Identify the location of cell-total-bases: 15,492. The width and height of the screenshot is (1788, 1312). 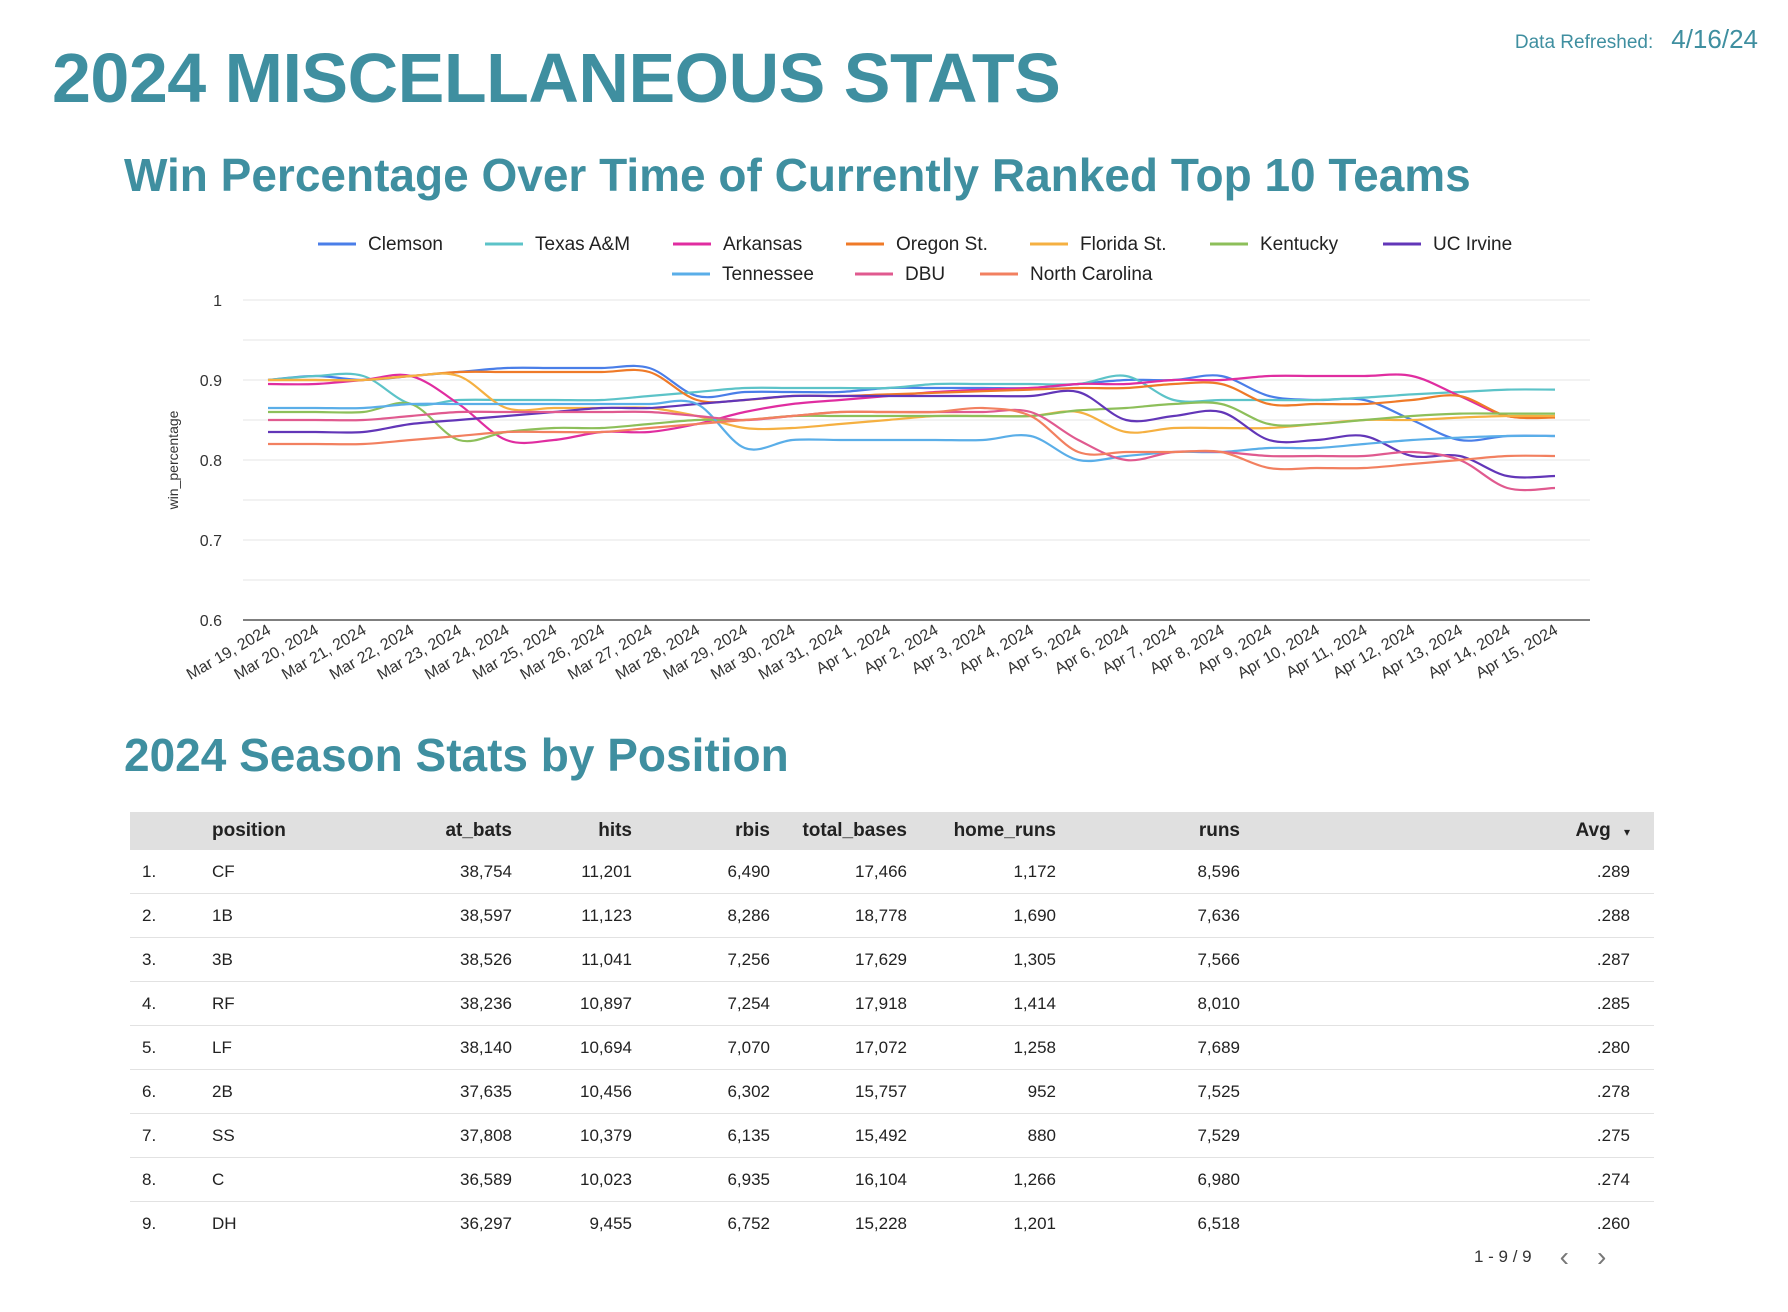
(838, 1135).